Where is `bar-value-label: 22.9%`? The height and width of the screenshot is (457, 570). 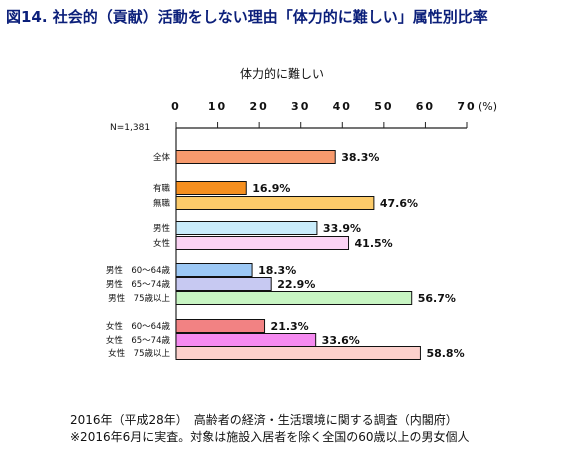 bar-value-label: 22.9% is located at coordinates (296, 284).